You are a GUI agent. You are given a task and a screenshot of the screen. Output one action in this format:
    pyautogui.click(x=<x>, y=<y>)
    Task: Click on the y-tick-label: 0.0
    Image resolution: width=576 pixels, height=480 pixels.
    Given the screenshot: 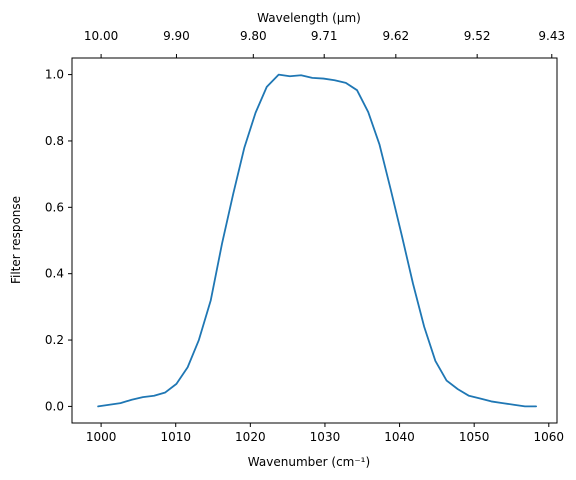 What is the action you would take?
    pyautogui.click(x=54, y=406)
    